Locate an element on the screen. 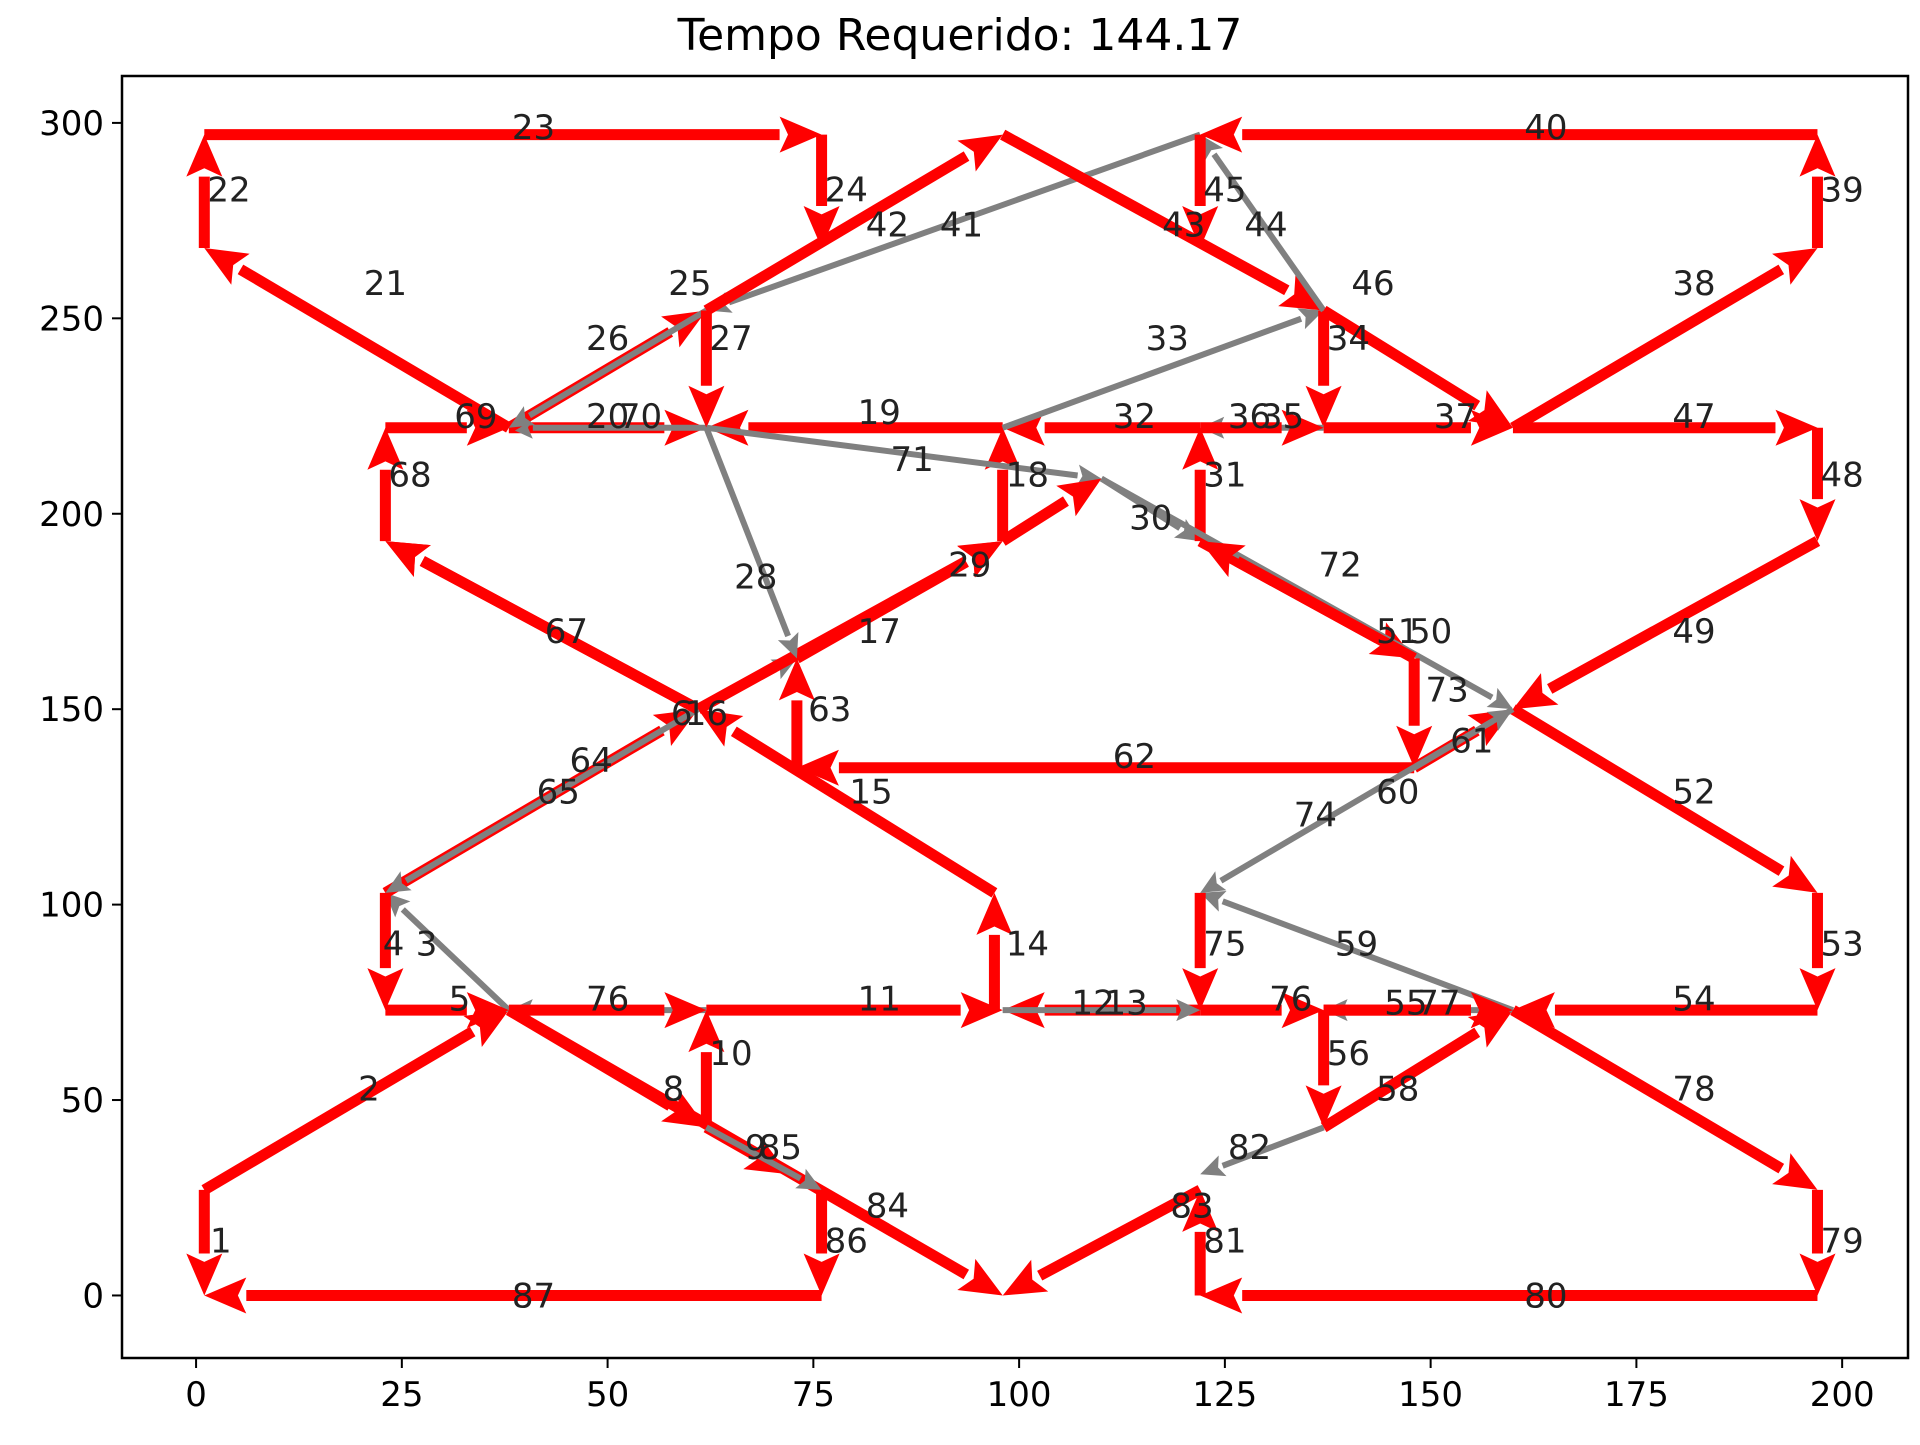  edge-label-44: 44 is located at coordinates (1265, 226).